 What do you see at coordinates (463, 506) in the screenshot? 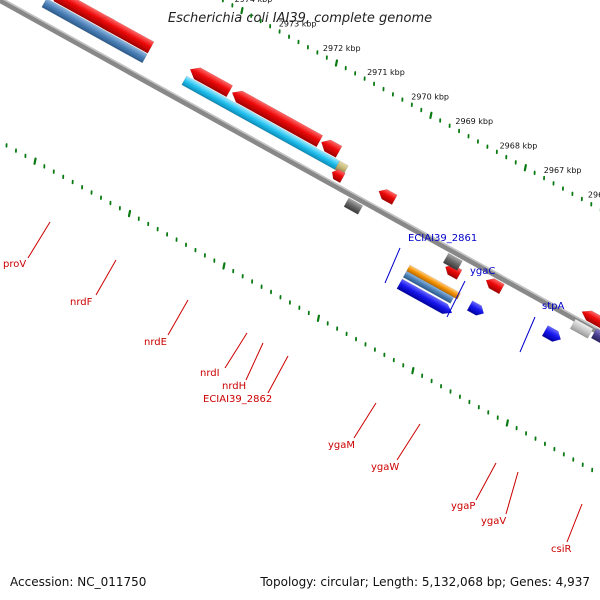
I see `gene-label: ygaP` at bounding box center [463, 506].